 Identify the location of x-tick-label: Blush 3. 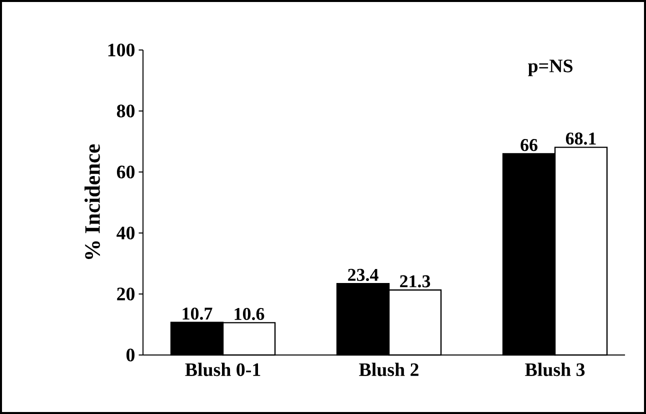
(555, 369).